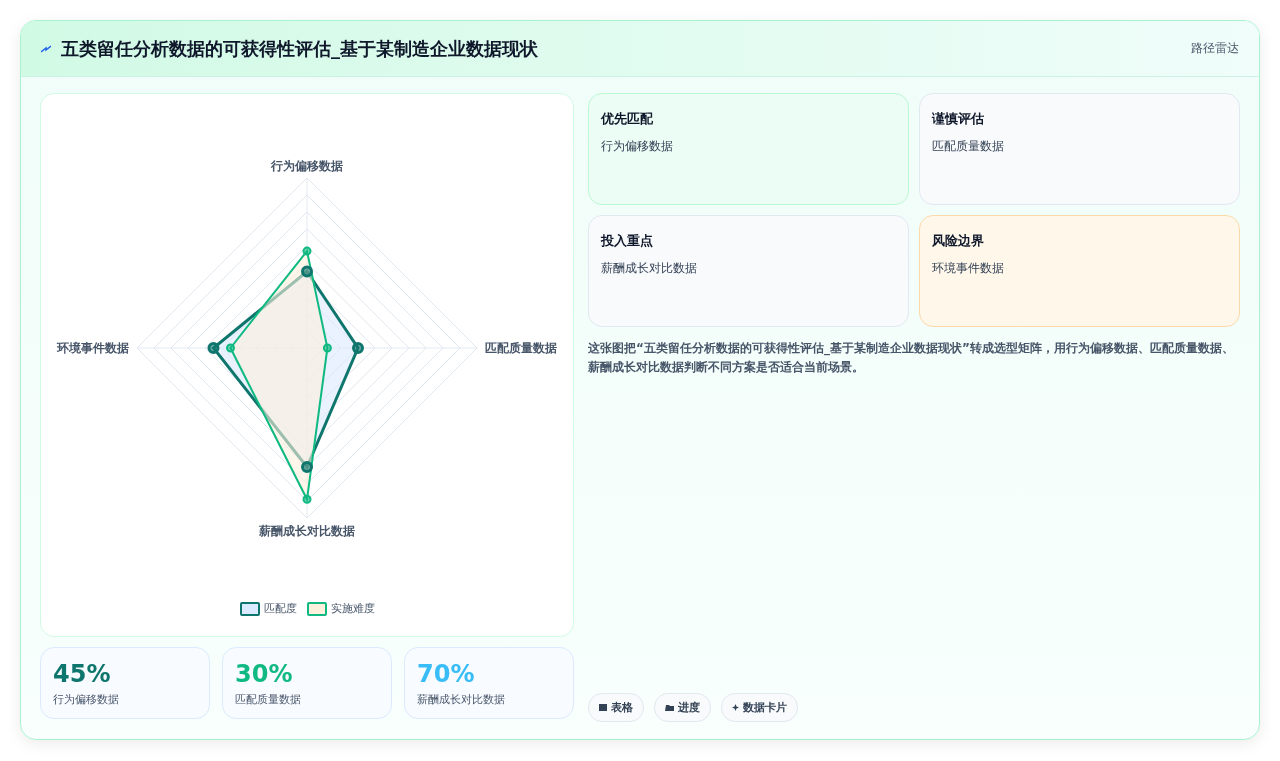 This screenshot has width=1280, height=761. What do you see at coordinates (306, 530) in the screenshot?
I see `spoke-label: 薪酬成长对比数据` at bounding box center [306, 530].